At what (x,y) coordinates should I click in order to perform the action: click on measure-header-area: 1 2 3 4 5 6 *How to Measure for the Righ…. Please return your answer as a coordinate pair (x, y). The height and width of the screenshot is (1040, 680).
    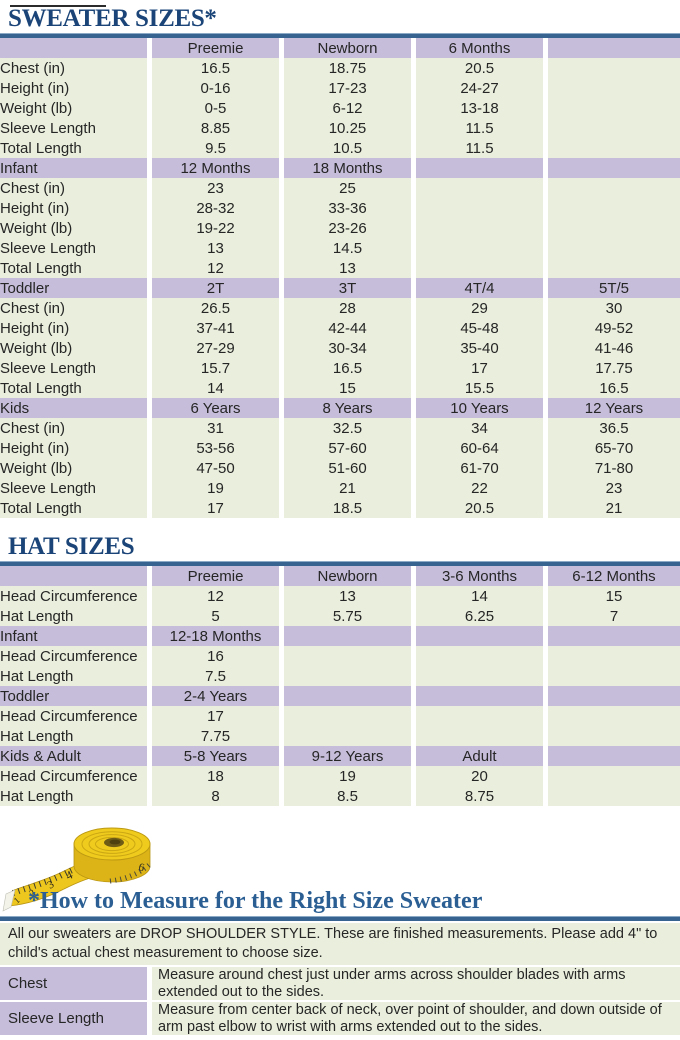
    Looking at the image, I should click on (340, 861).